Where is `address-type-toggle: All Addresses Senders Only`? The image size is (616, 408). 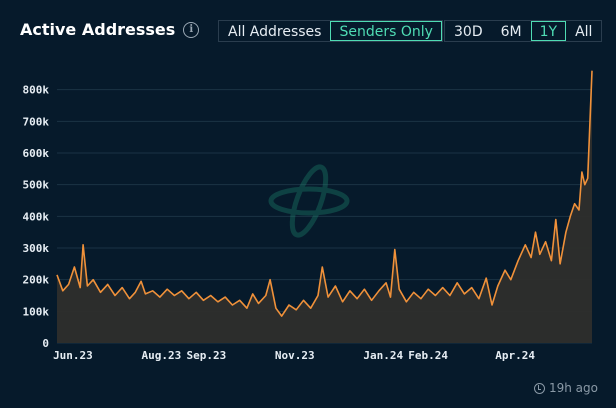
address-type-toggle: All Addresses Senders Only is located at coordinates (330, 31).